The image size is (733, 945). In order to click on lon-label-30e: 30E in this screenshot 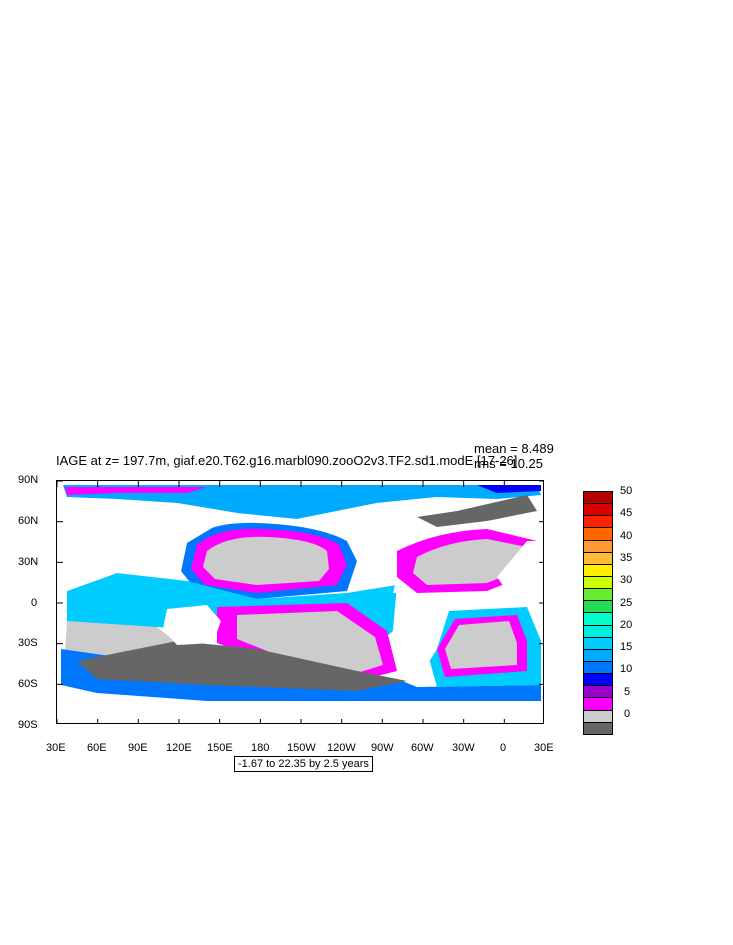, I will do `click(56, 748)`.